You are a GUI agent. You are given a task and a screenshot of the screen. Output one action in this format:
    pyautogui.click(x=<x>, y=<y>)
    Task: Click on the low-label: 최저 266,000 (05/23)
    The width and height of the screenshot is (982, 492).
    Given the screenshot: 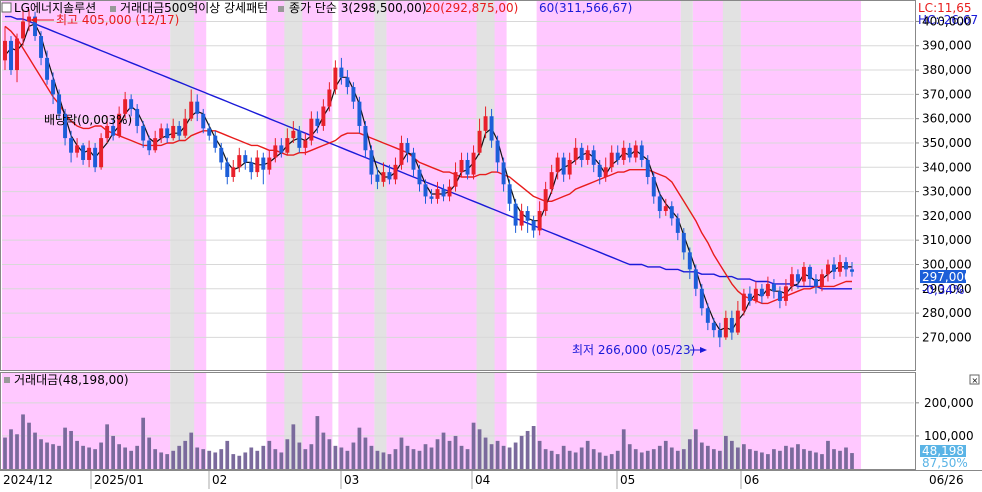 What is the action you would take?
    pyautogui.click(x=633, y=350)
    